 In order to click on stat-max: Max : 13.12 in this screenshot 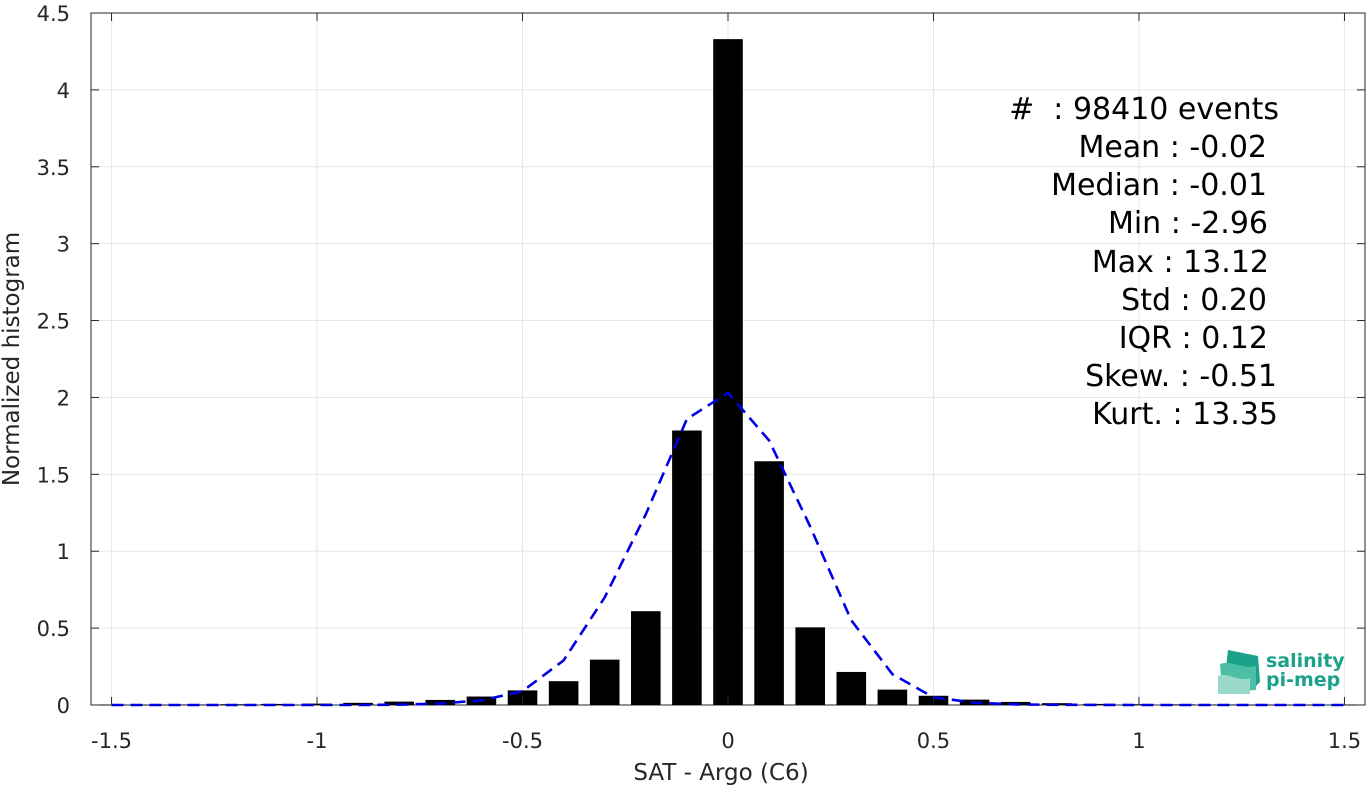, I will do `click(1180, 262)`.